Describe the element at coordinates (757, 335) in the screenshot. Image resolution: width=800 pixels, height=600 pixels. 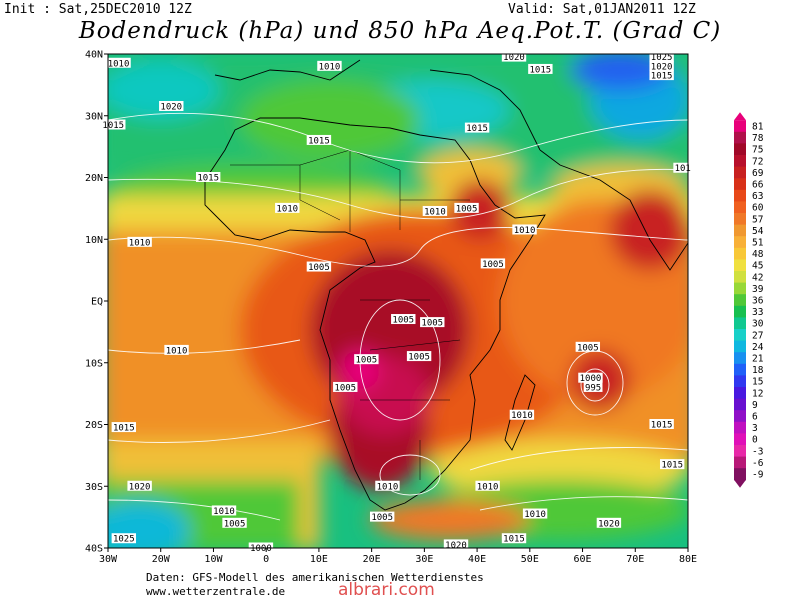
I see `legend-value: 27` at that location.